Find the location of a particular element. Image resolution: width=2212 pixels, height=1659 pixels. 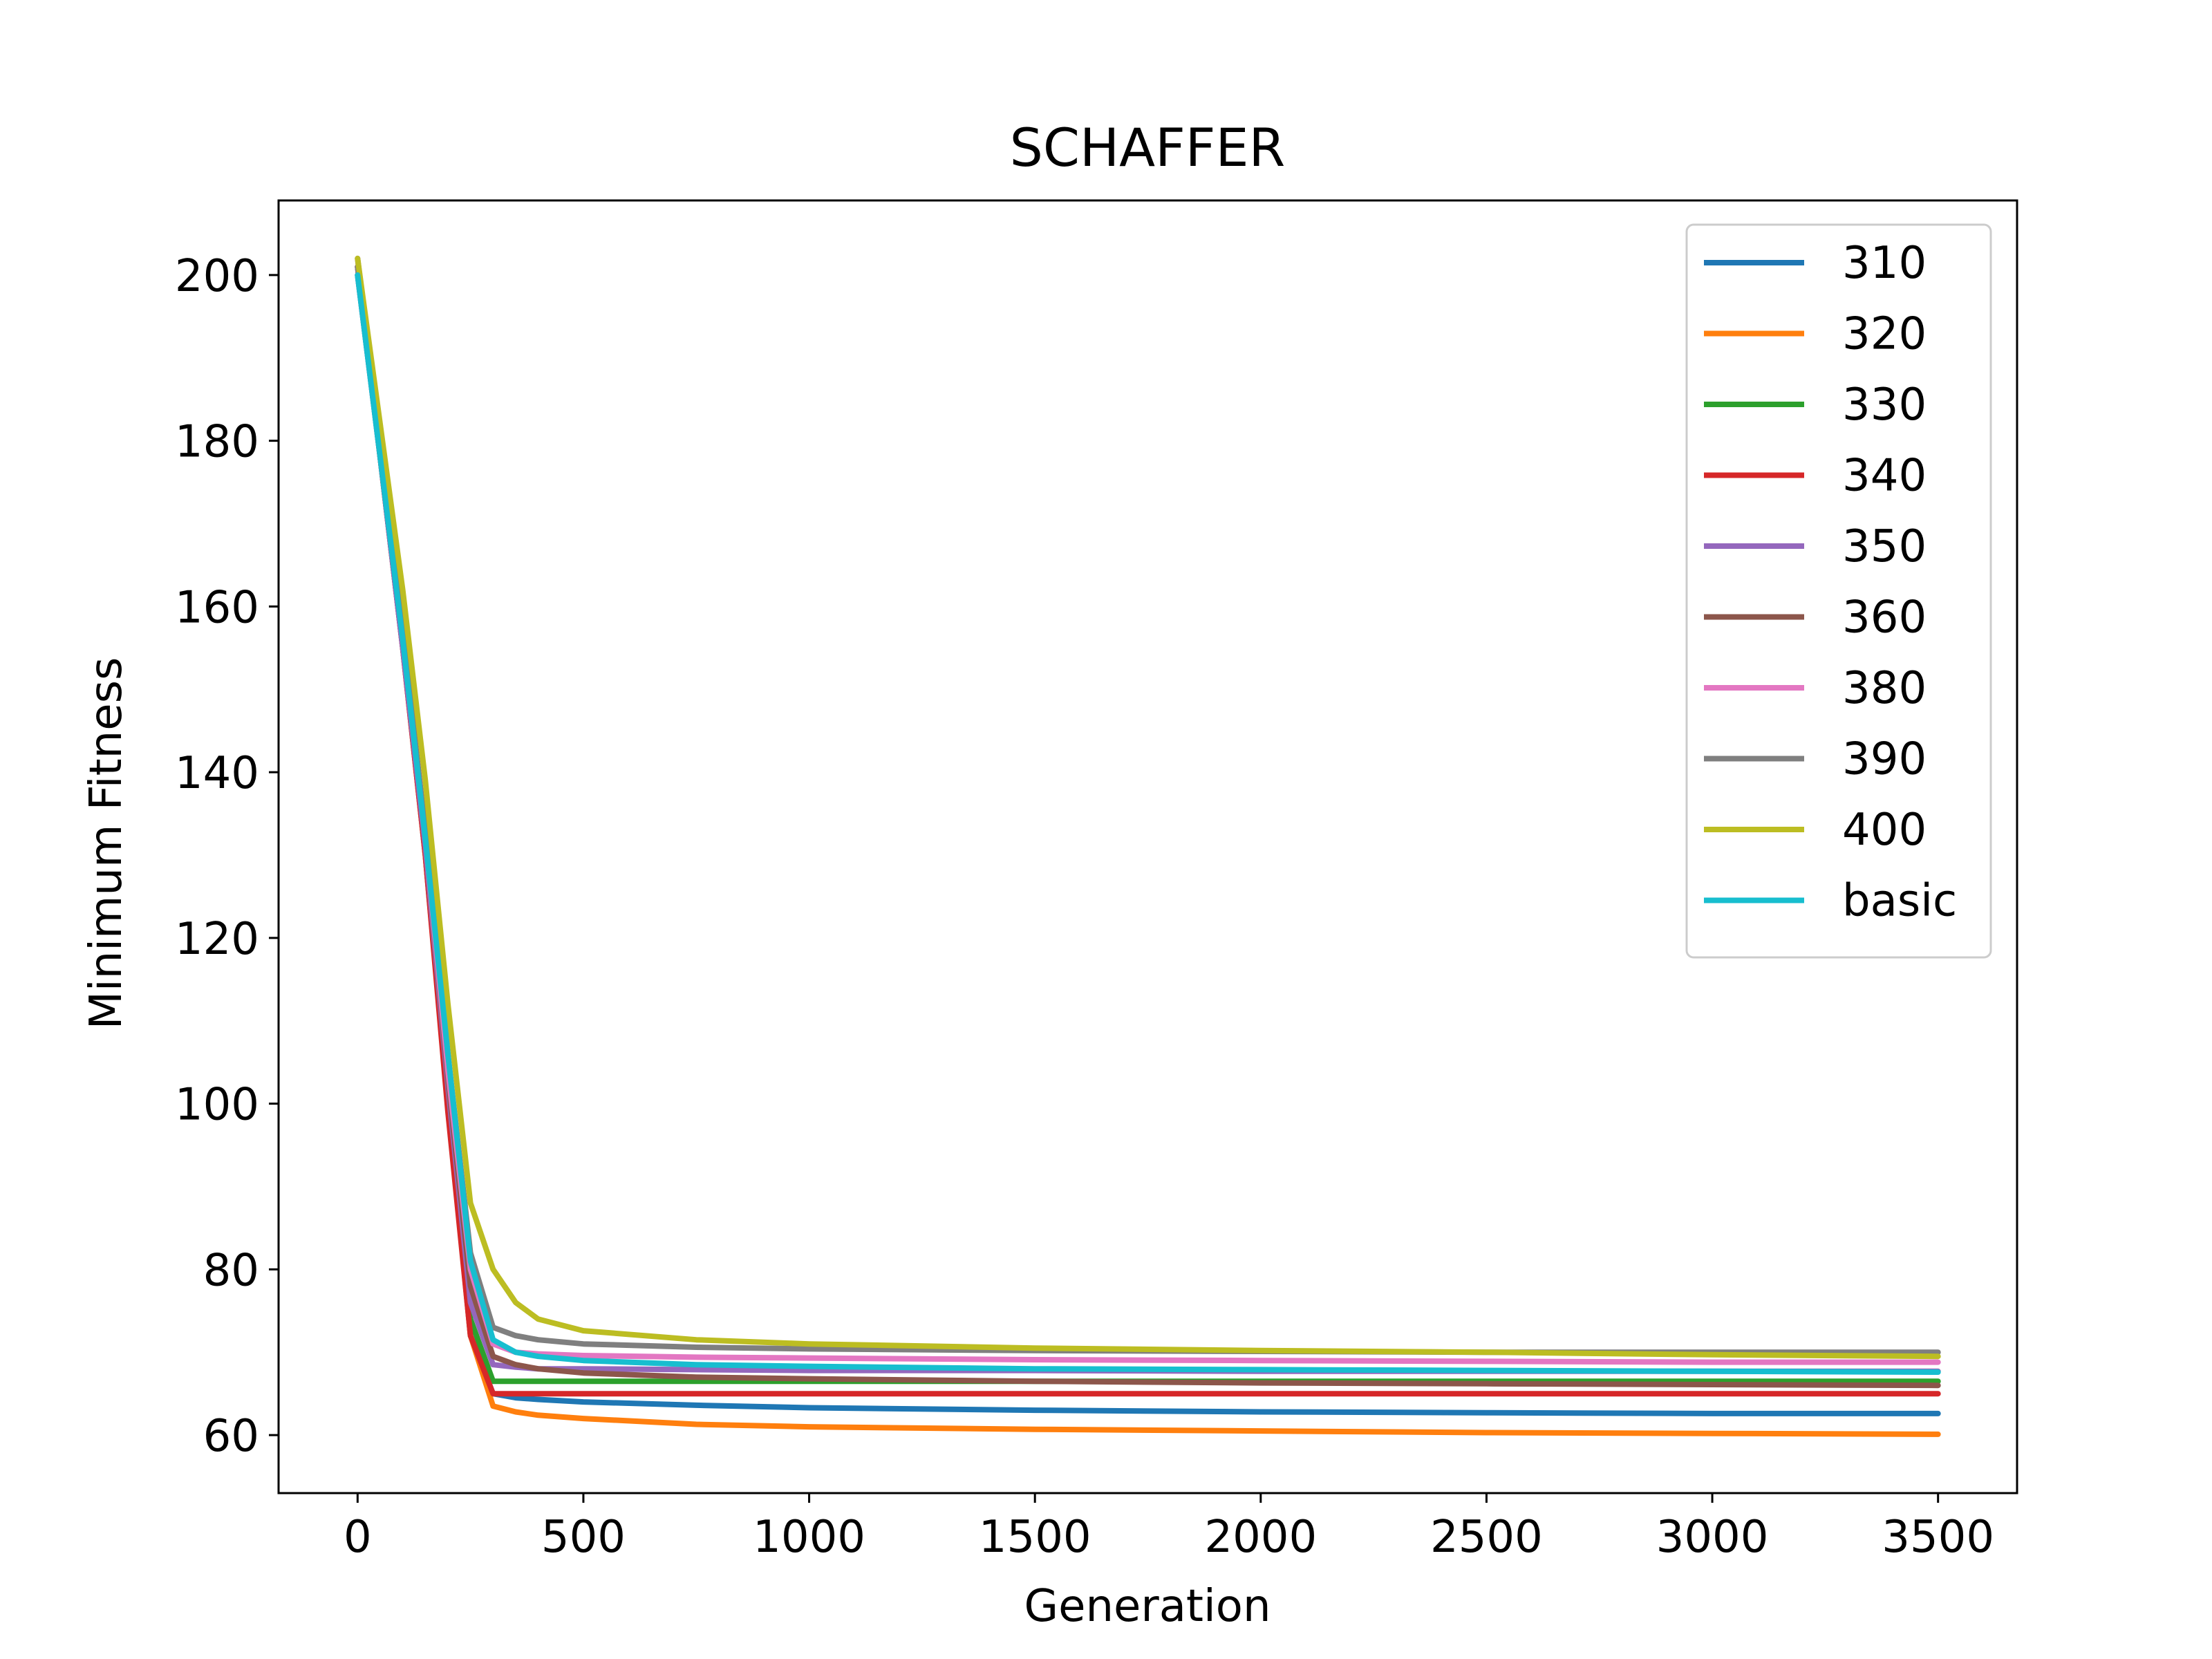

y-tick-label: 120 is located at coordinates (217, 939).